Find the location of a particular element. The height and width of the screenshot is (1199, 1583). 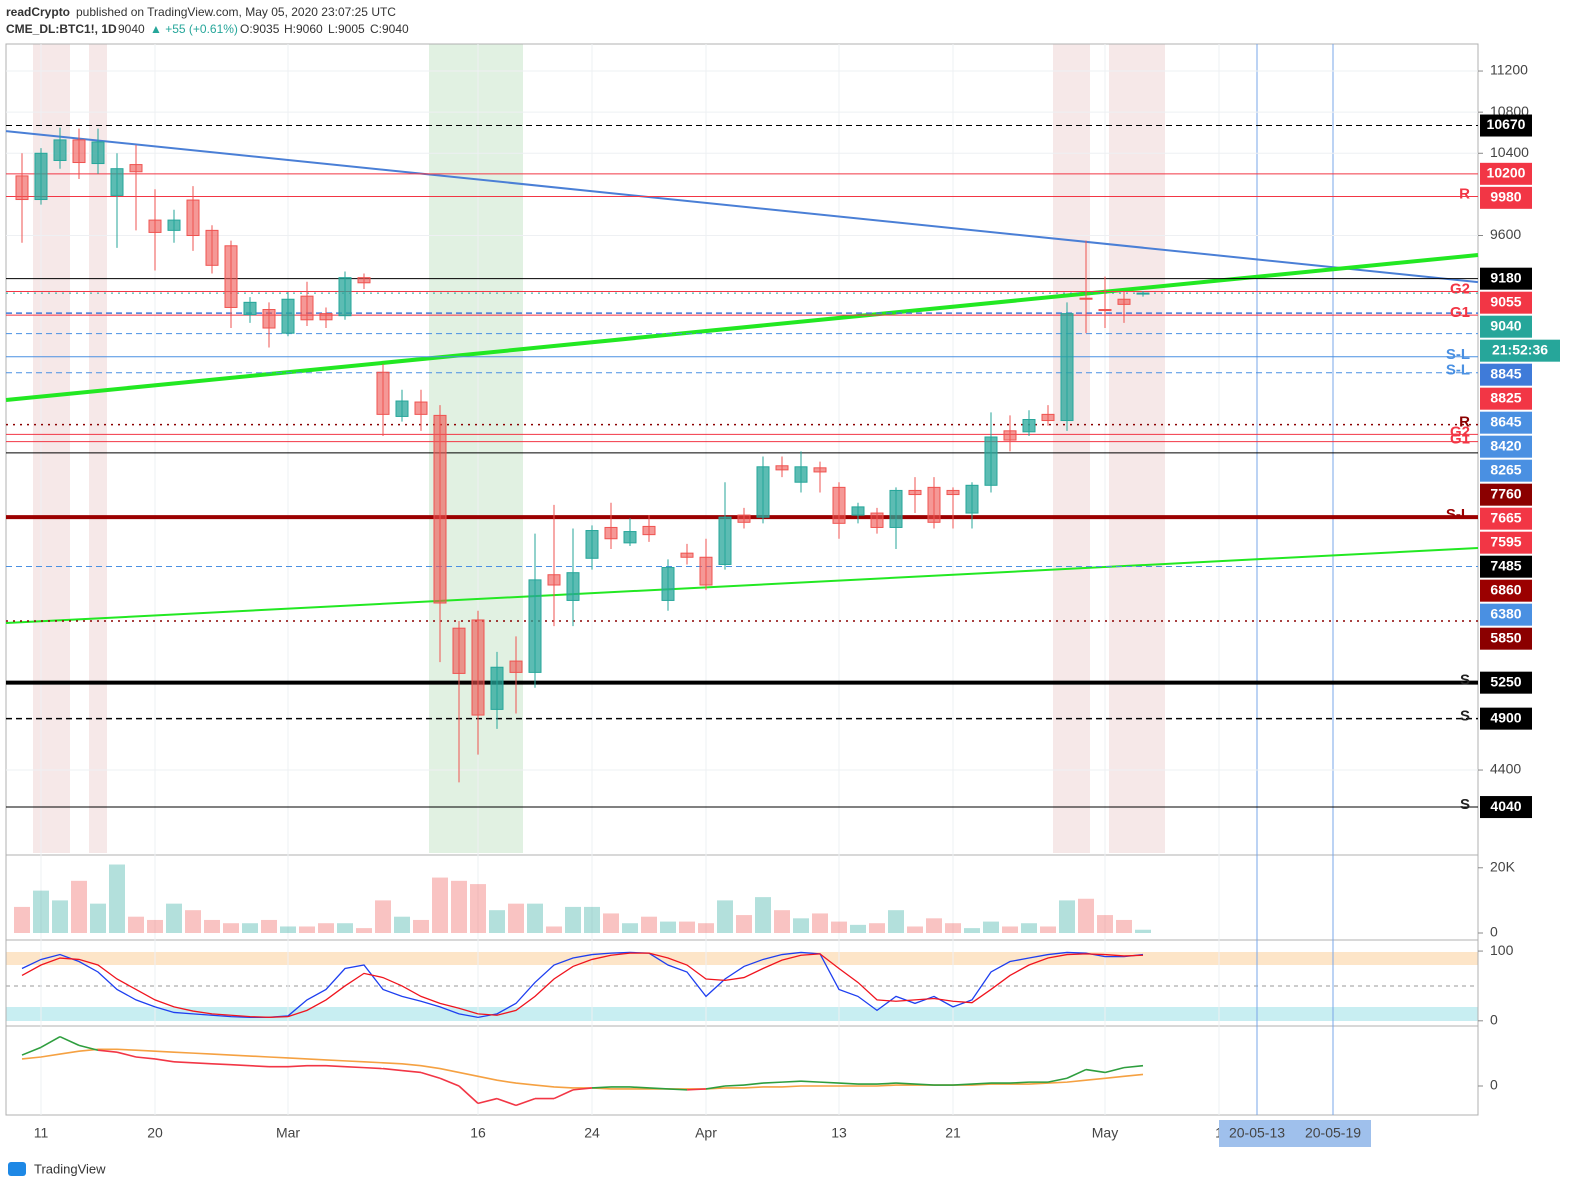

price-badge-label: 7485 is located at coordinates (1505, 565).